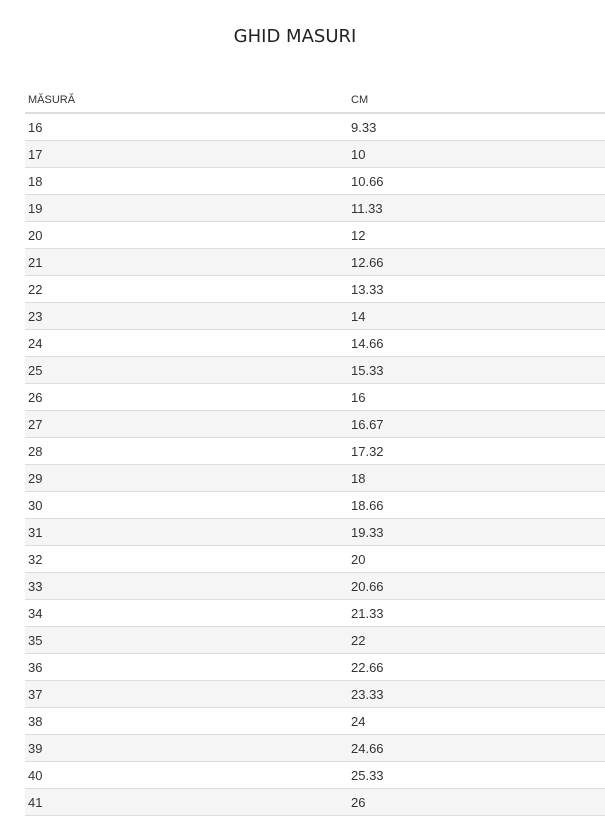 The image size is (605, 826). Describe the element at coordinates (476, 154) in the screenshot. I see `cm-cell: 10` at that location.